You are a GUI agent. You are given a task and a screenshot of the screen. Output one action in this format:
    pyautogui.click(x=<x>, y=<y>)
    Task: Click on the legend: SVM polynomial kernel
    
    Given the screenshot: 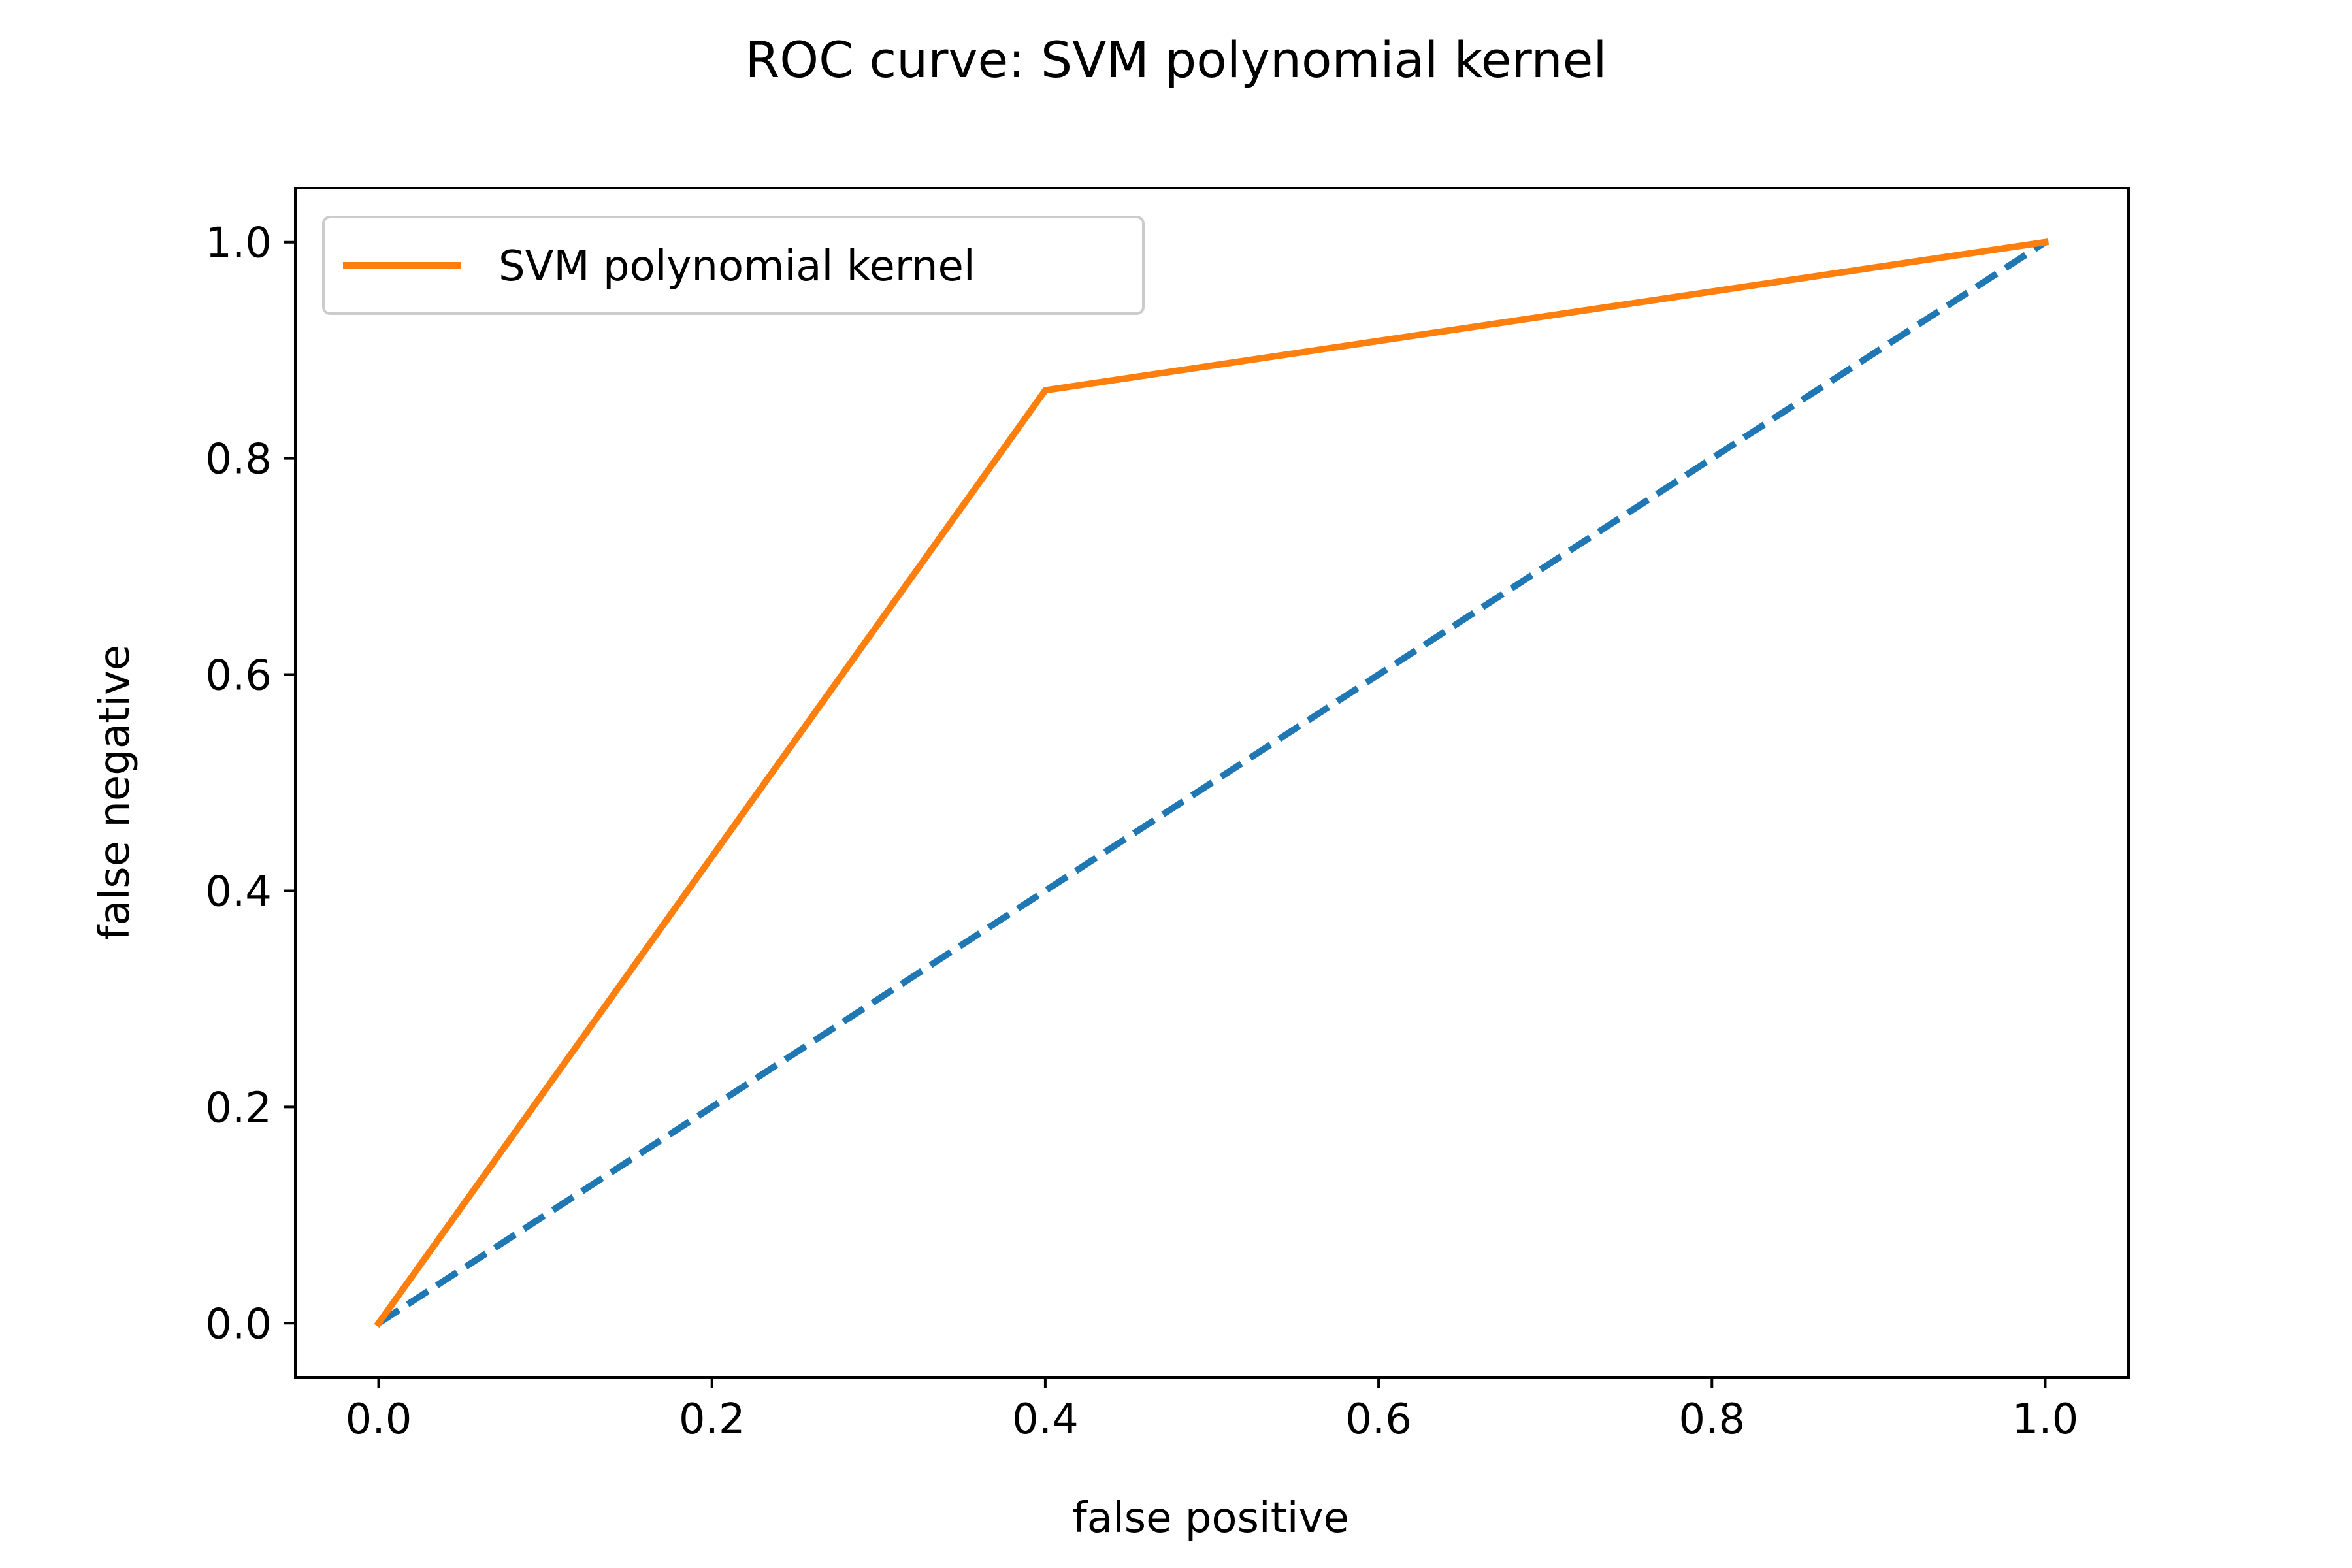 What is the action you would take?
    pyautogui.click(x=733, y=265)
    